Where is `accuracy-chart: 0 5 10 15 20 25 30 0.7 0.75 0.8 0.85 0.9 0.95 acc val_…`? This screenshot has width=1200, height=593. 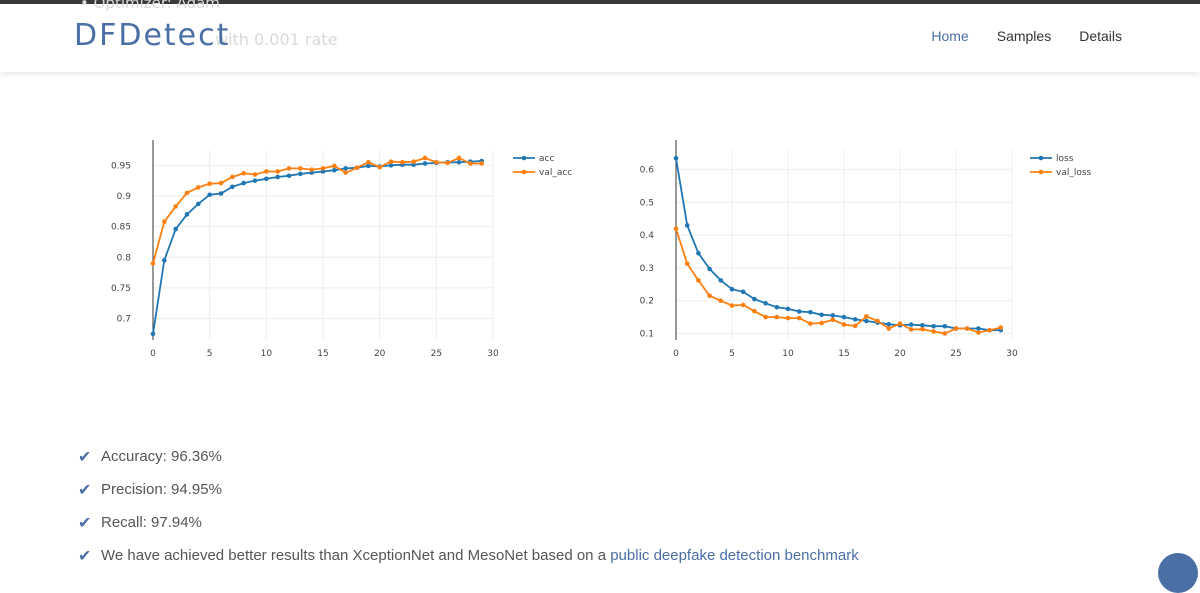 accuracy-chart: 0 5 10 15 20 25 30 0.7 0.75 0.8 0.85 0.9 0.95 acc val_… is located at coordinates (341, 249).